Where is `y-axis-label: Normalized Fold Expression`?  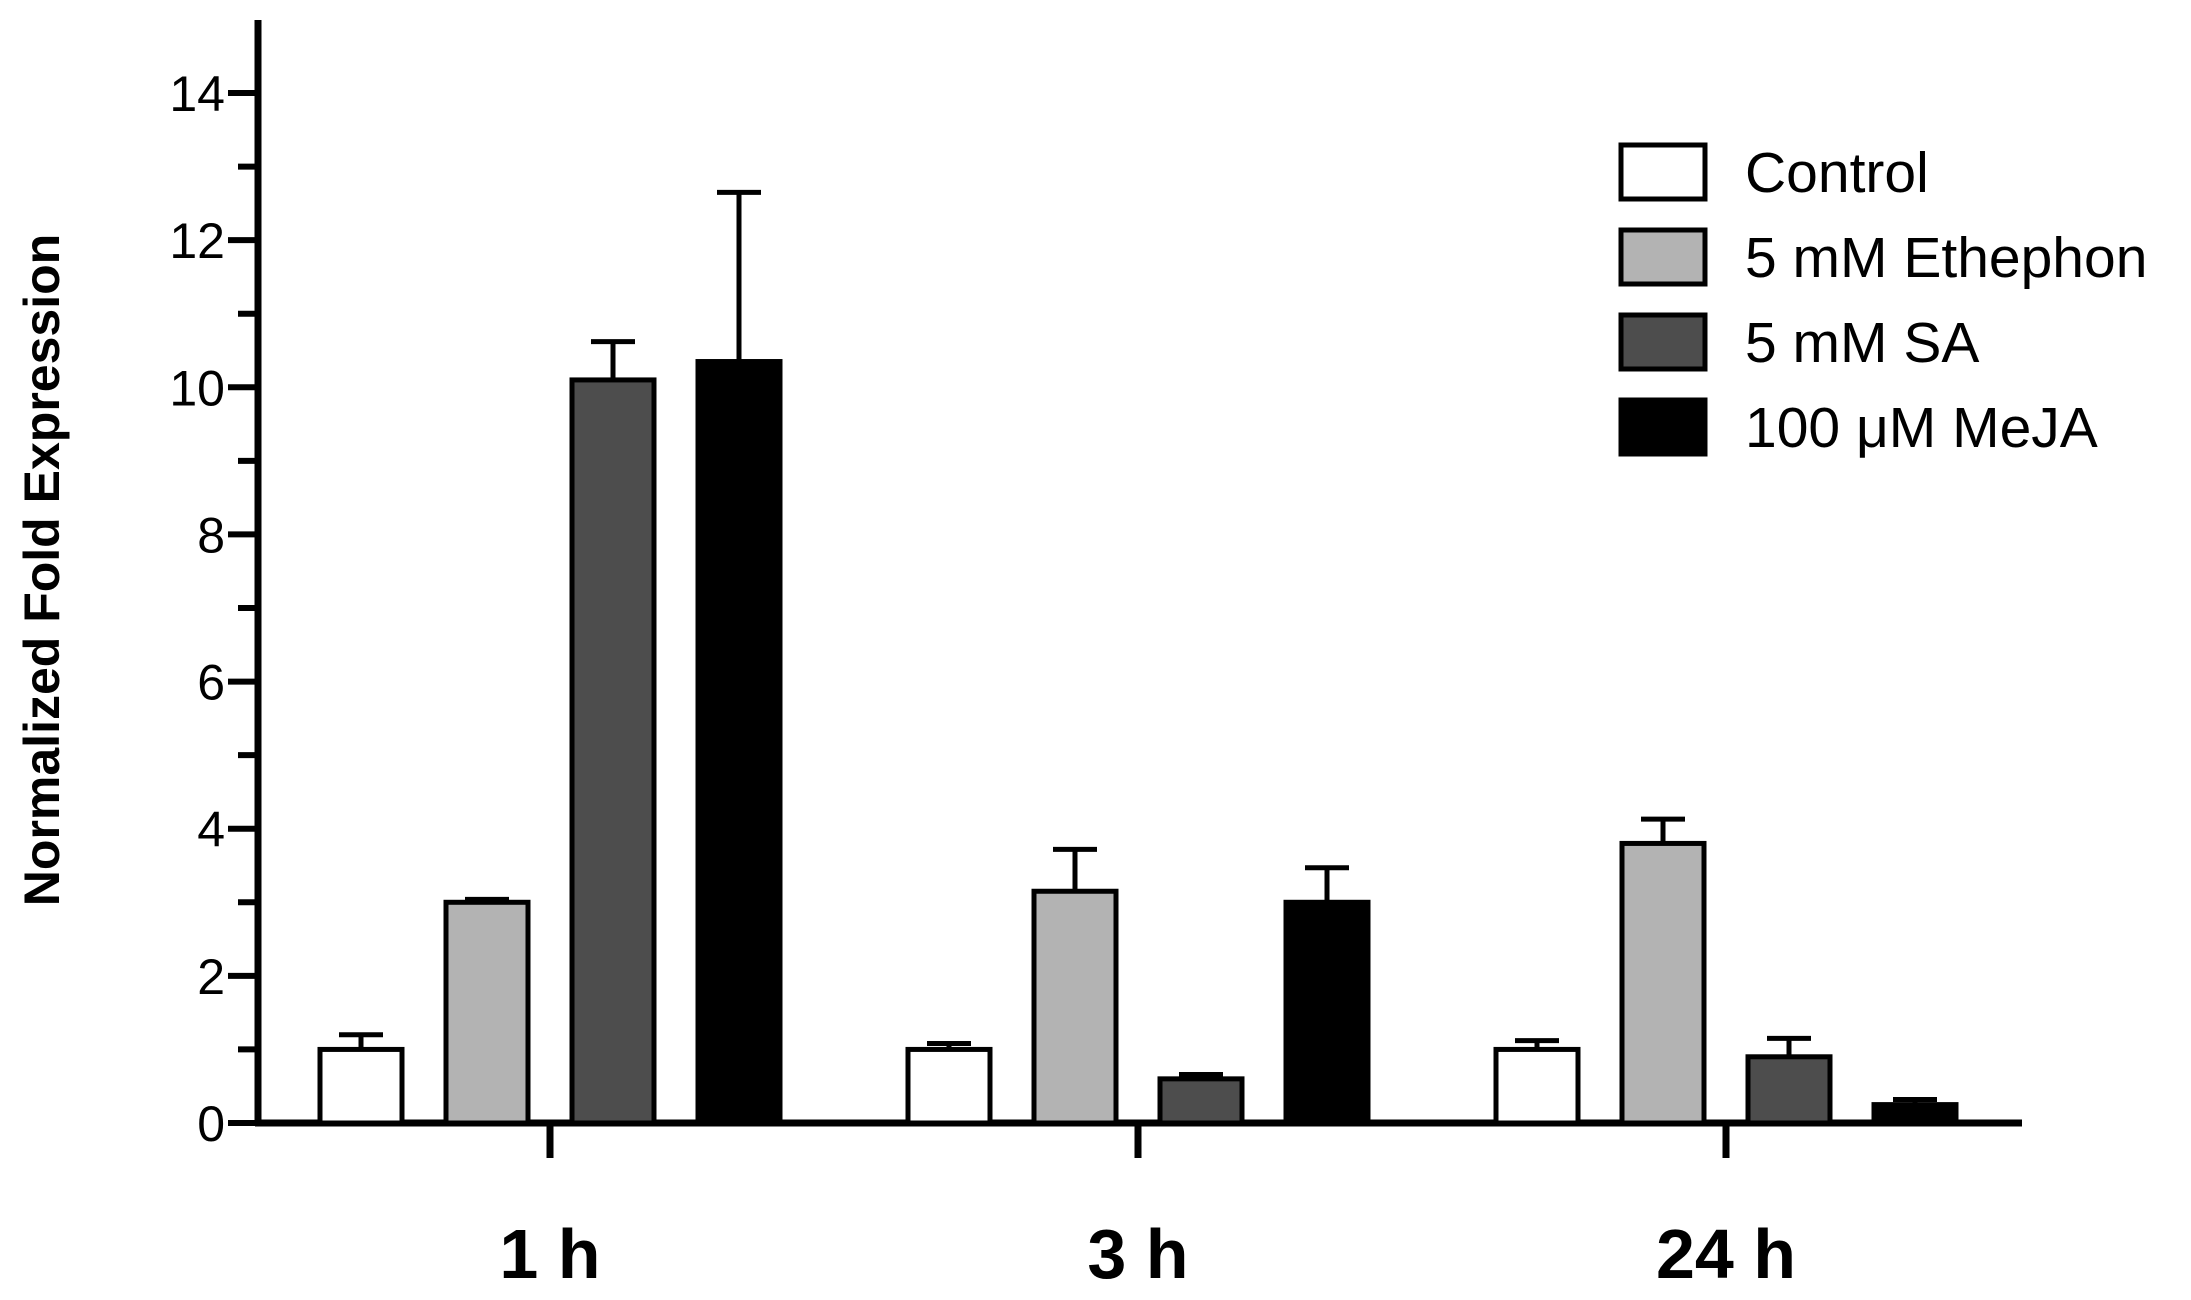
y-axis-label: Normalized Fold Expression is located at coordinates (42, 570).